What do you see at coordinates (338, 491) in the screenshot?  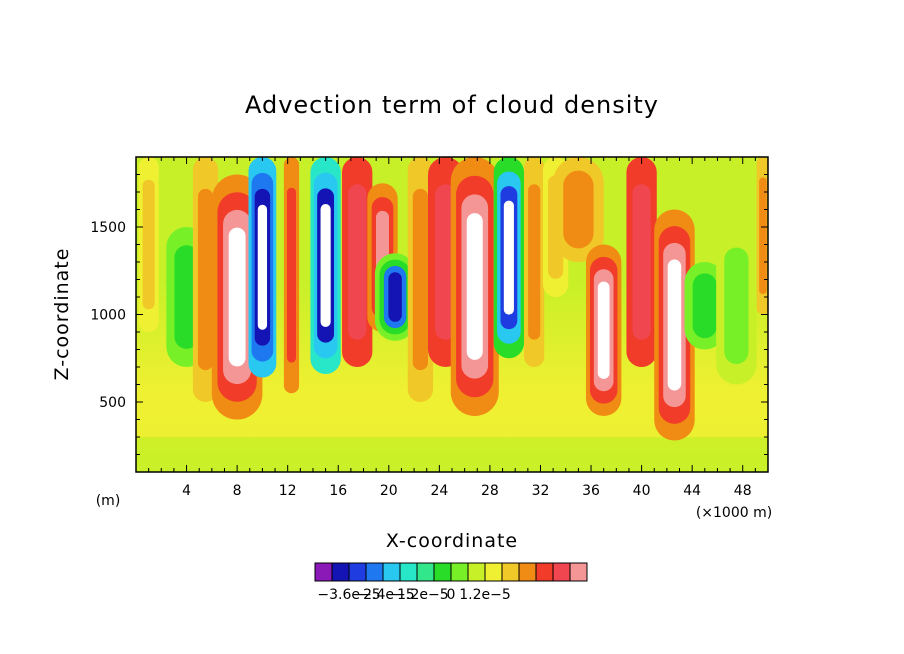 I see `x-tick-label: 16` at bounding box center [338, 491].